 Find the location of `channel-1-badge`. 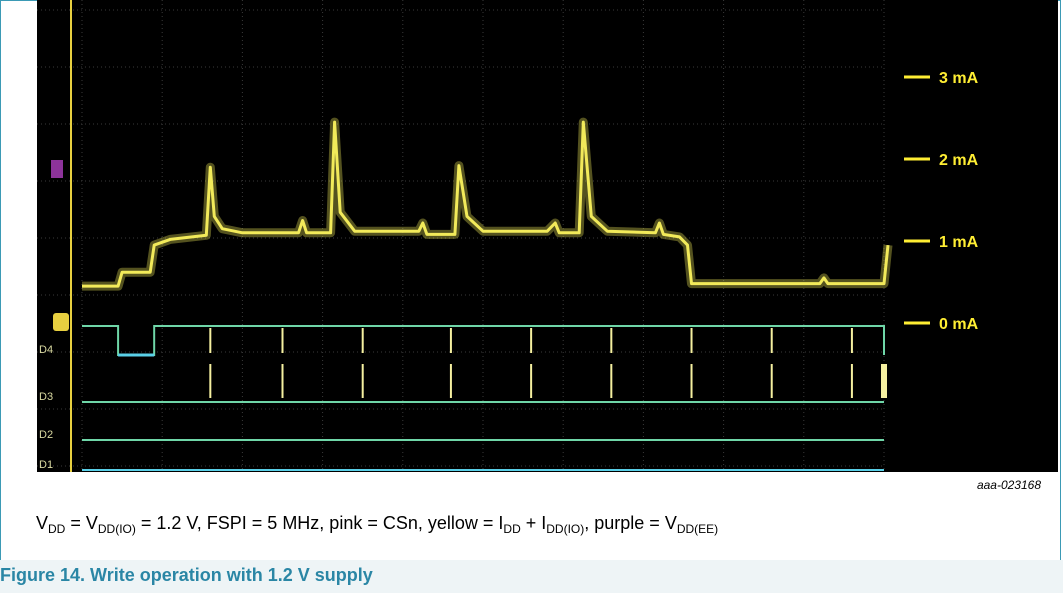

channel-1-badge is located at coordinates (61, 322).